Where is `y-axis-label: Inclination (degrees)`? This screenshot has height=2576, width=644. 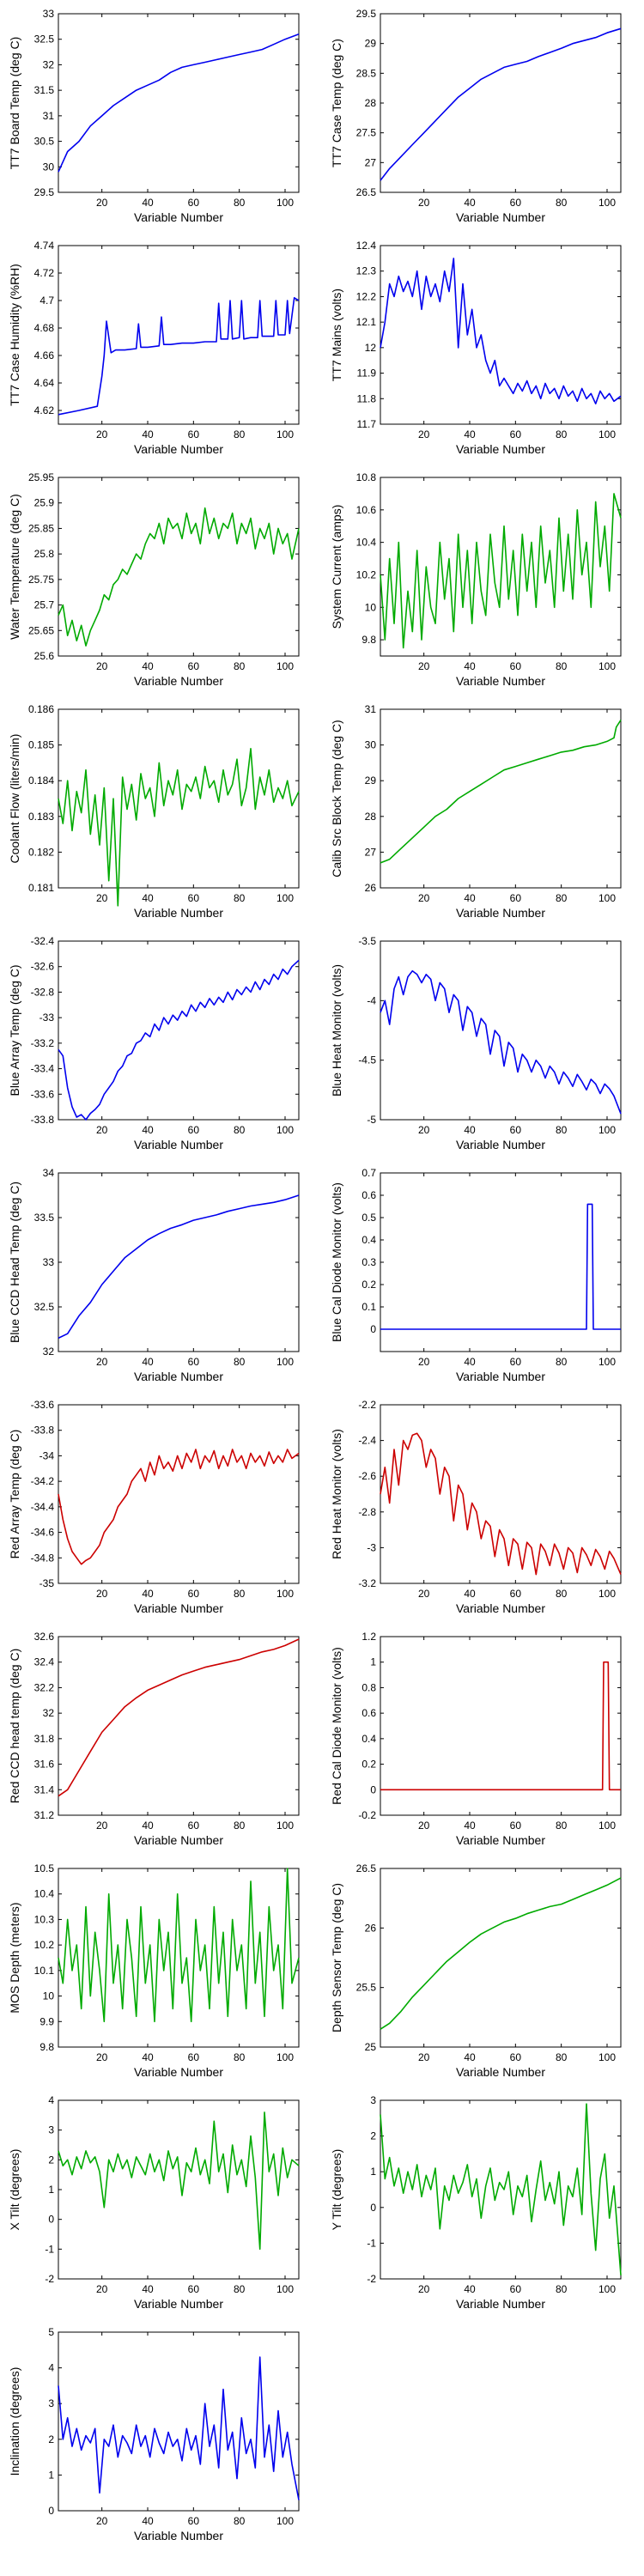 y-axis-label: Inclination (degrees) is located at coordinates (15, 2421).